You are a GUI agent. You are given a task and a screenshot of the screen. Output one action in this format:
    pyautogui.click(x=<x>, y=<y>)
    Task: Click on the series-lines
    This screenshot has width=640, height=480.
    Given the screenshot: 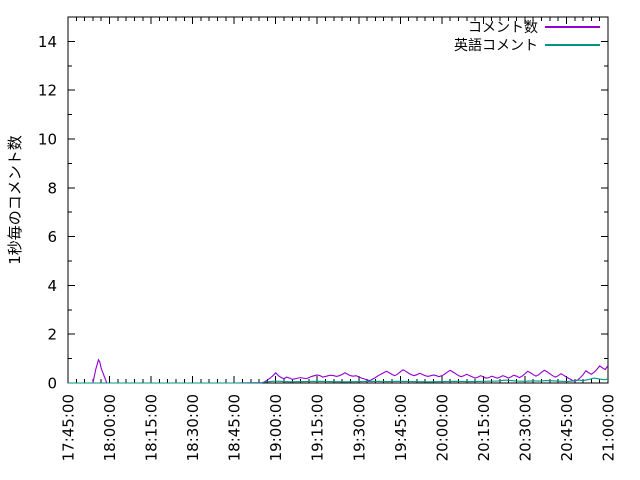 What is the action you would take?
    pyautogui.click(x=338, y=371)
    